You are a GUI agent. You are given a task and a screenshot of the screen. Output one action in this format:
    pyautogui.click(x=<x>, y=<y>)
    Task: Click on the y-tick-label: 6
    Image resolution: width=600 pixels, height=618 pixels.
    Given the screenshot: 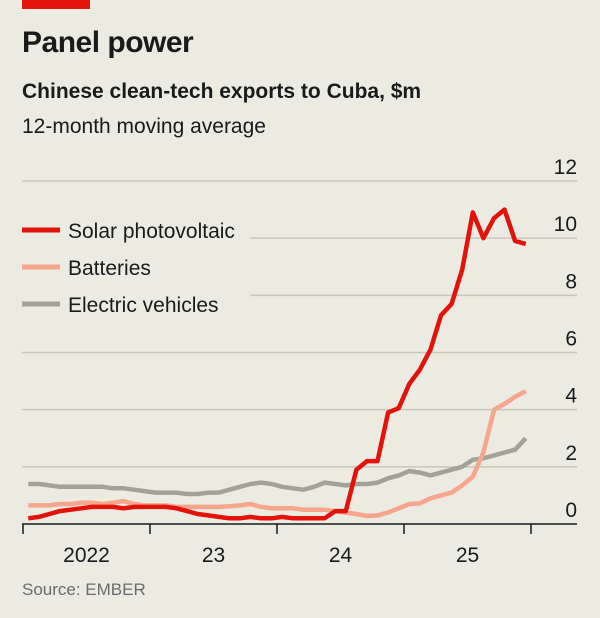 What is the action you would take?
    pyautogui.click(x=571, y=339)
    